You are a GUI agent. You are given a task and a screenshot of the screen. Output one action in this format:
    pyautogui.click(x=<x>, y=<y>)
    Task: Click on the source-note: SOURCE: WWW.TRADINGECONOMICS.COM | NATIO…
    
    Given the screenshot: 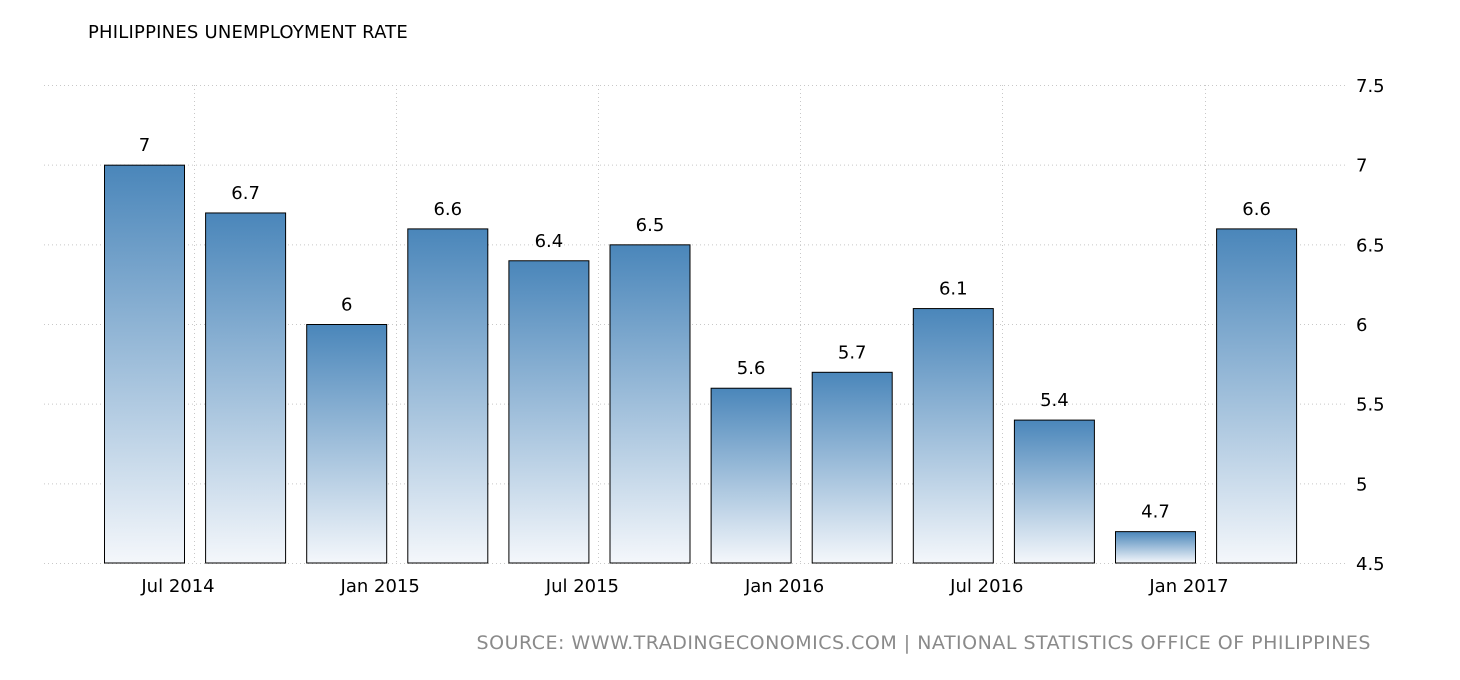 What is the action you would take?
    pyautogui.click(x=923, y=643)
    